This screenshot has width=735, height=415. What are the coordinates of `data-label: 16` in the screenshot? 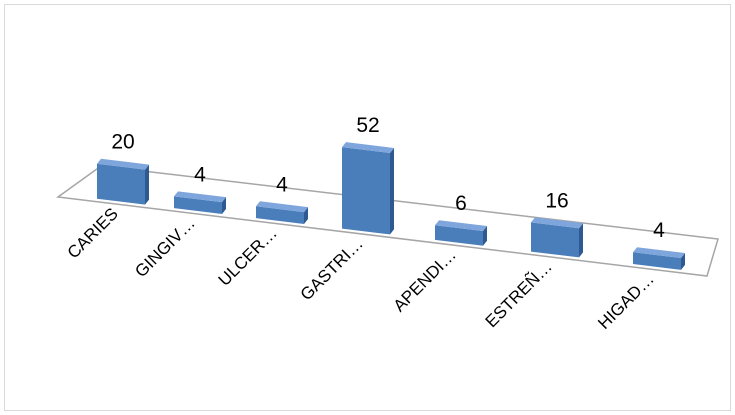 It's located at (556, 200).